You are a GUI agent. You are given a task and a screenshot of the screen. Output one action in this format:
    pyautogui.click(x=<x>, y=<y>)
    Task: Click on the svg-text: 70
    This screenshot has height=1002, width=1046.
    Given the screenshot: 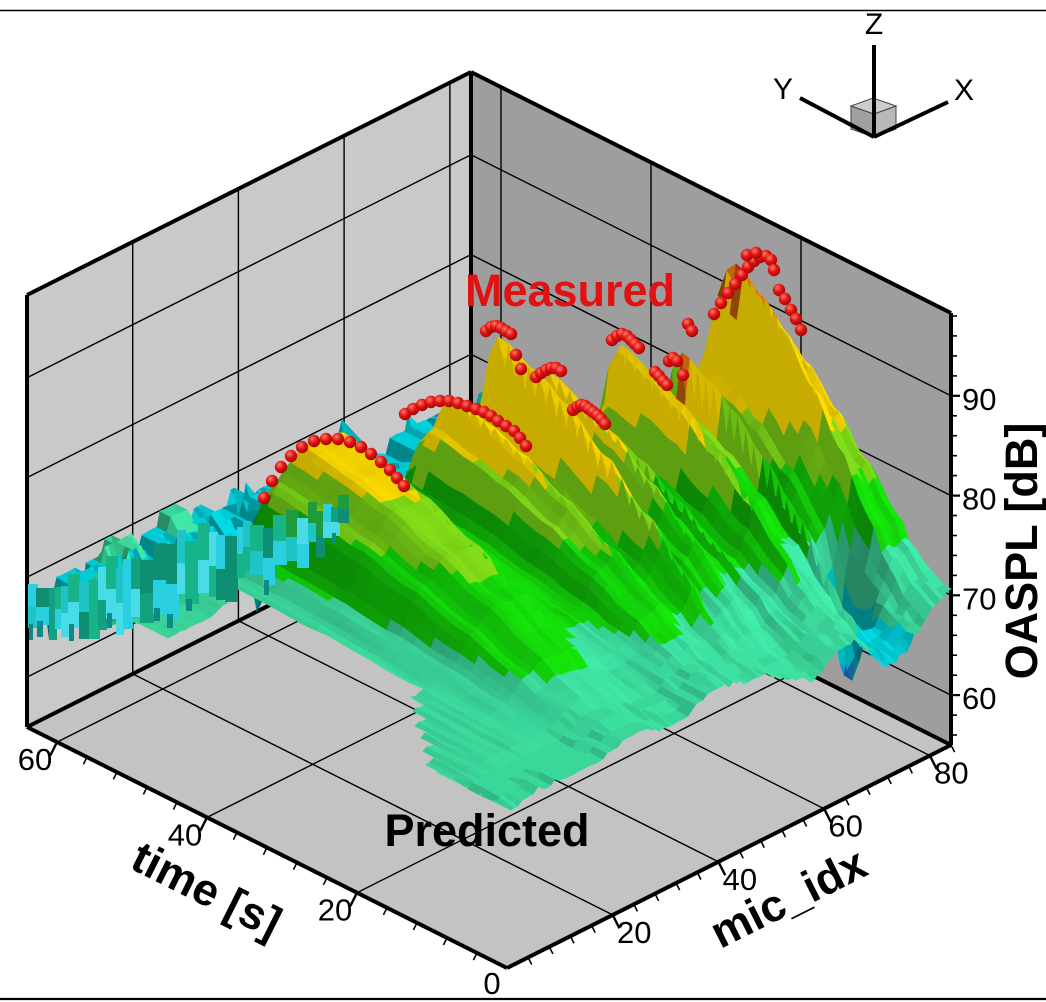 What is the action you would take?
    pyautogui.click(x=979, y=598)
    